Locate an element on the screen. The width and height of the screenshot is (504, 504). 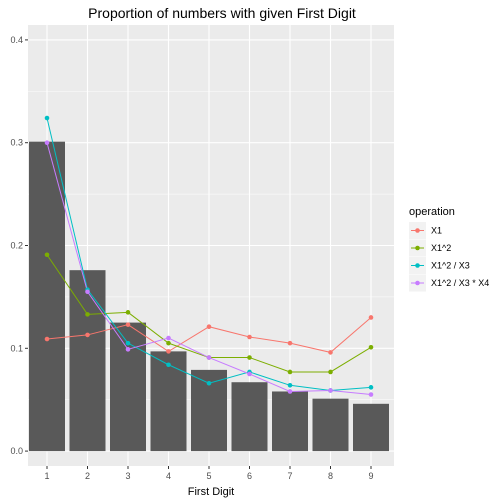
y-axis: 0.0 0.1 0.2 0.3 0.4 is located at coordinates (19, 245).